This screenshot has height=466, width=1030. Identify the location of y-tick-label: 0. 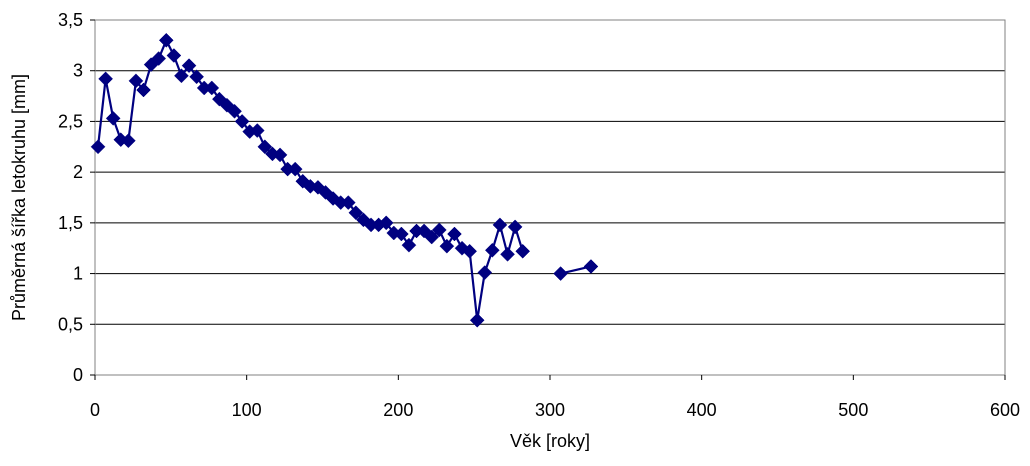
(78, 375).